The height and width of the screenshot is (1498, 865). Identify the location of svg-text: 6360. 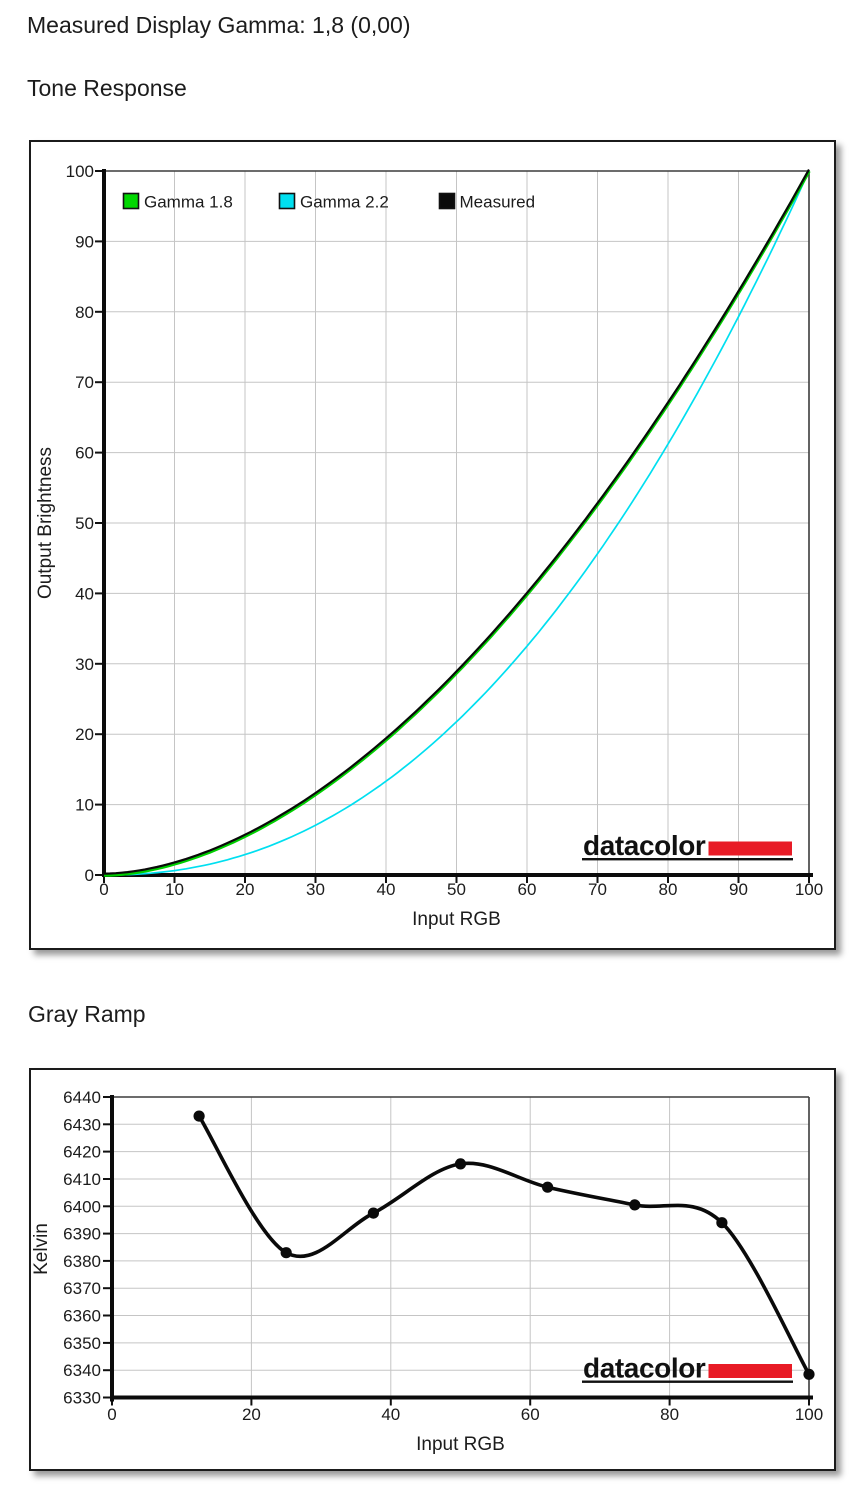
(82, 1316).